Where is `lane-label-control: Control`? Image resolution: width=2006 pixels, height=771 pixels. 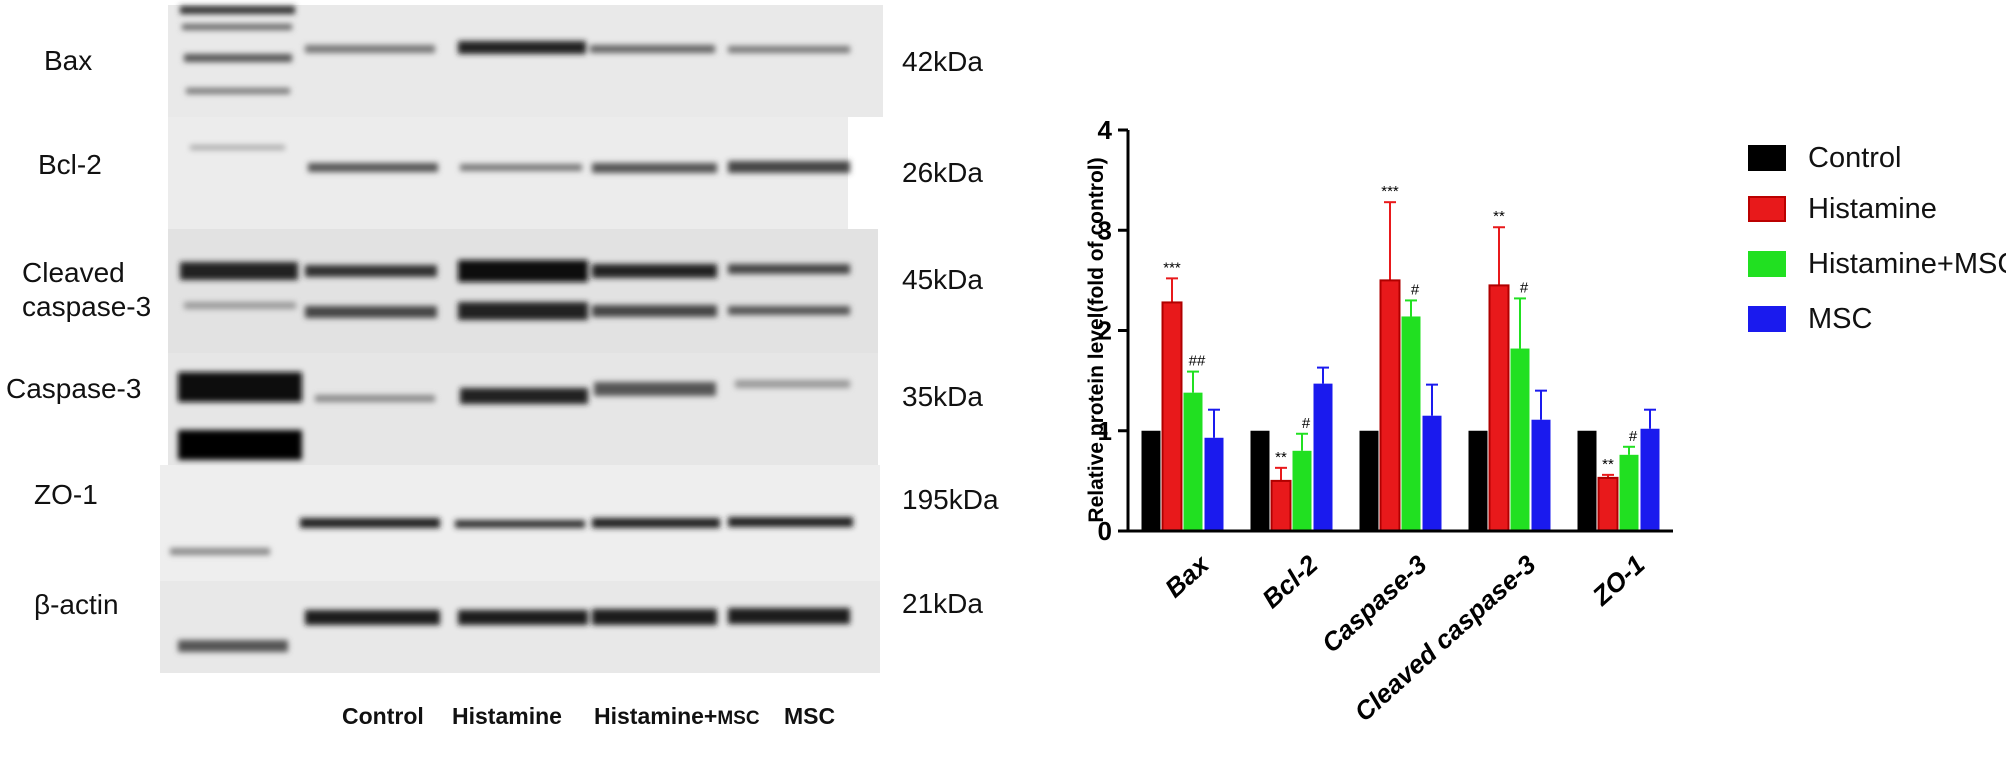
lane-label-control: Control is located at coordinates (383, 716).